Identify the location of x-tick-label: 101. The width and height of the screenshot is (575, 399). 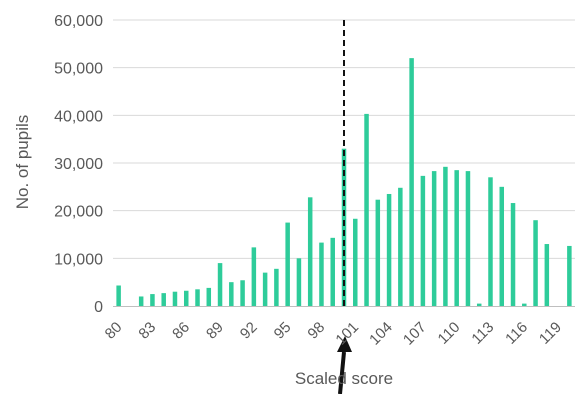
(347, 334).